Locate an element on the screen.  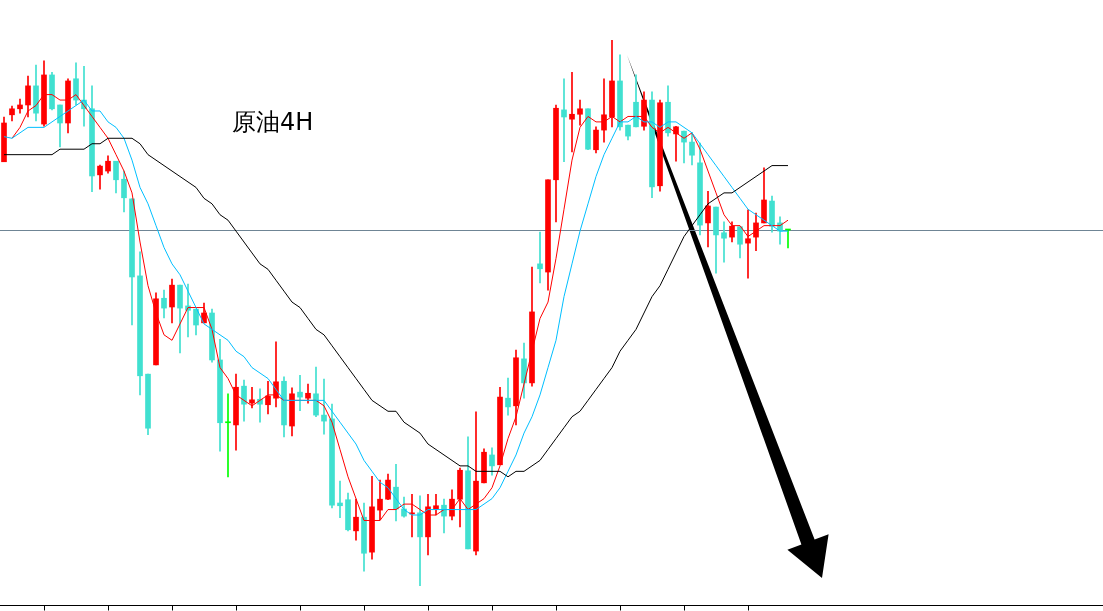
text: 原油4H is located at coordinates (273, 122).